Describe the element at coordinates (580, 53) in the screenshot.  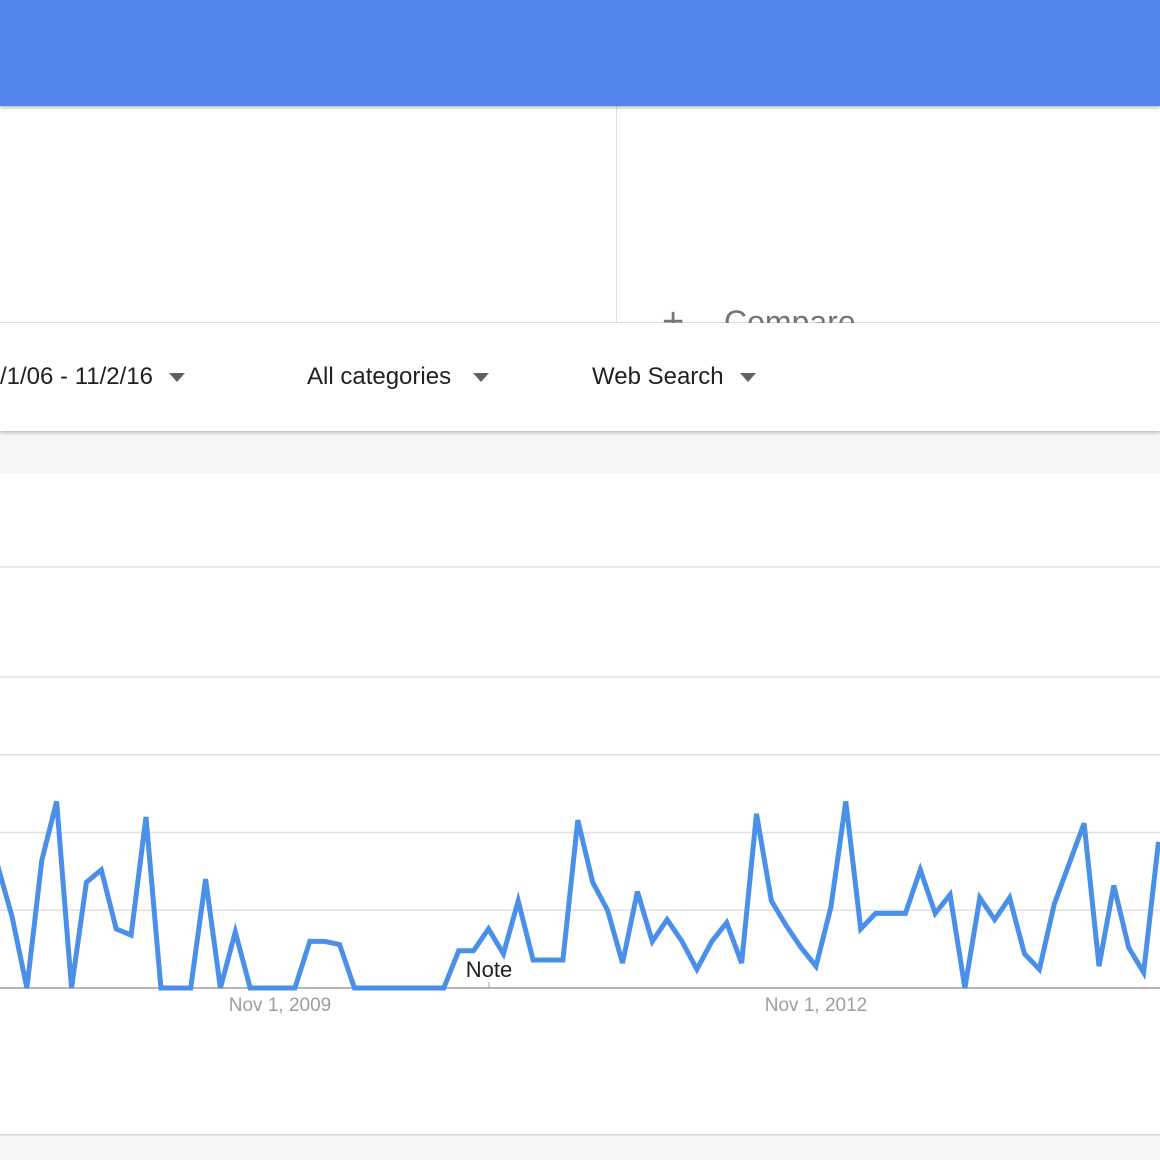
I see `top-app-bar` at that location.